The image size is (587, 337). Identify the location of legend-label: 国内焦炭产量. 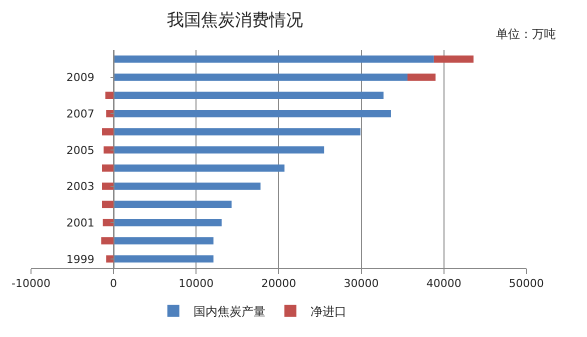
(229, 311).